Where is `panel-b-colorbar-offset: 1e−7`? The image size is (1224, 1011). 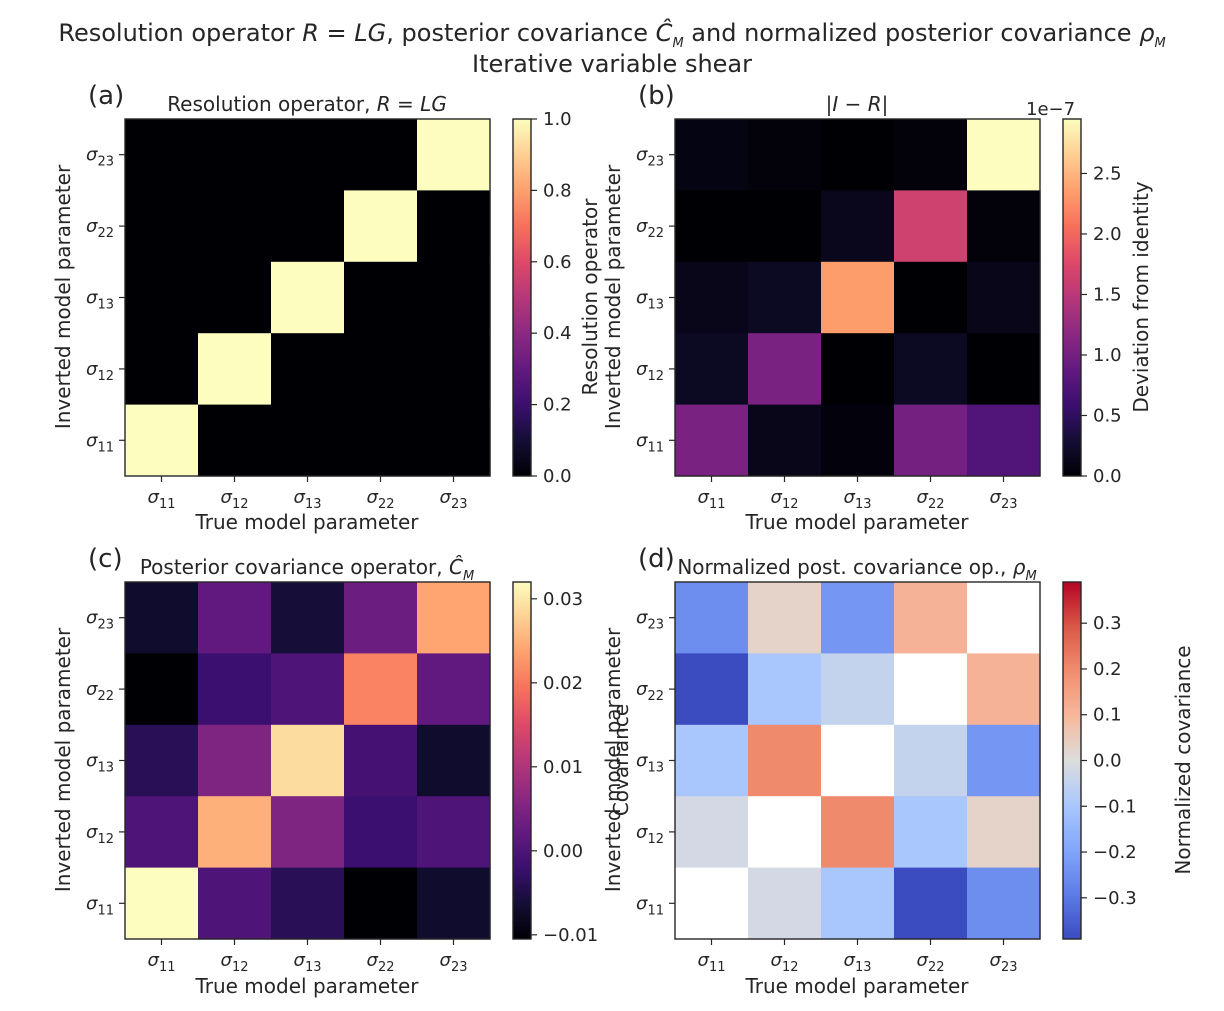 panel-b-colorbar-offset: 1e−7 is located at coordinates (1050, 109).